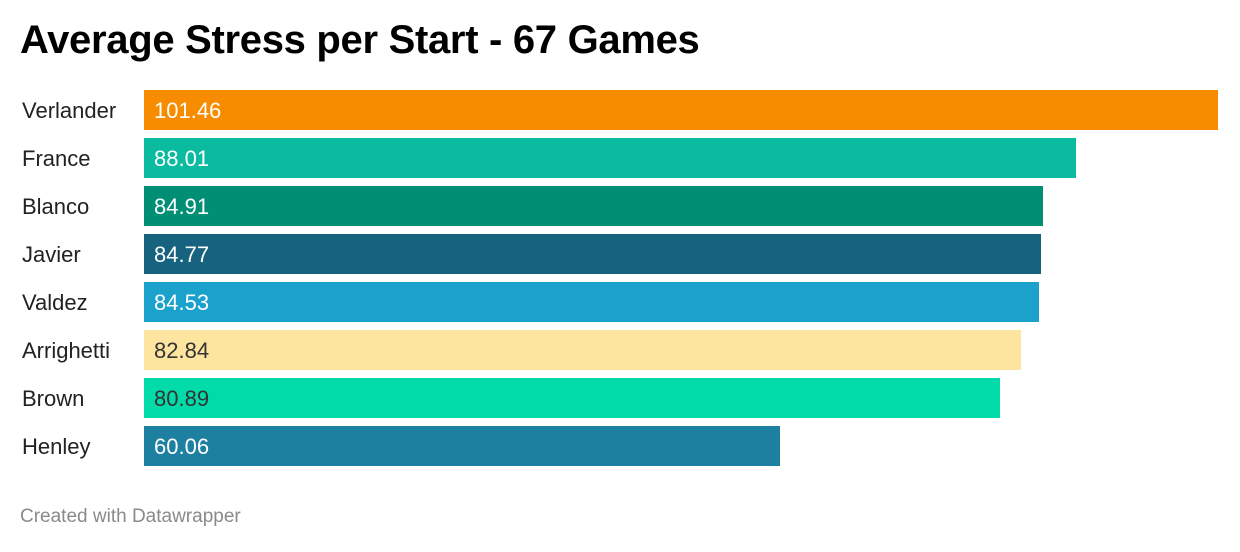 The height and width of the screenshot is (552, 1240). I want to click on datawrapper-credit: Created with Datawrapper, so click(130, 516).